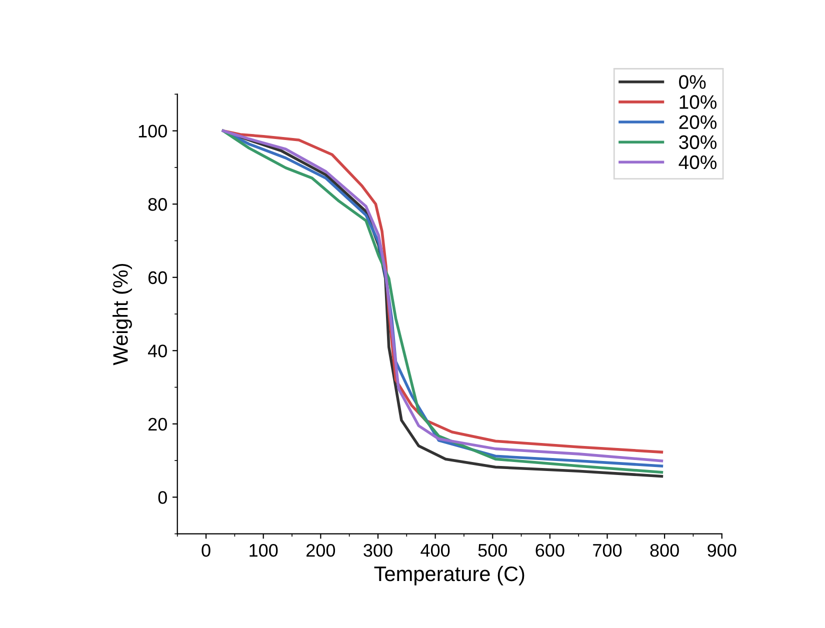 The image size is (825, 628). Describe the element at coordinates (664, 550) in the screenshot. I see `x-tick-label: 800` at that location.